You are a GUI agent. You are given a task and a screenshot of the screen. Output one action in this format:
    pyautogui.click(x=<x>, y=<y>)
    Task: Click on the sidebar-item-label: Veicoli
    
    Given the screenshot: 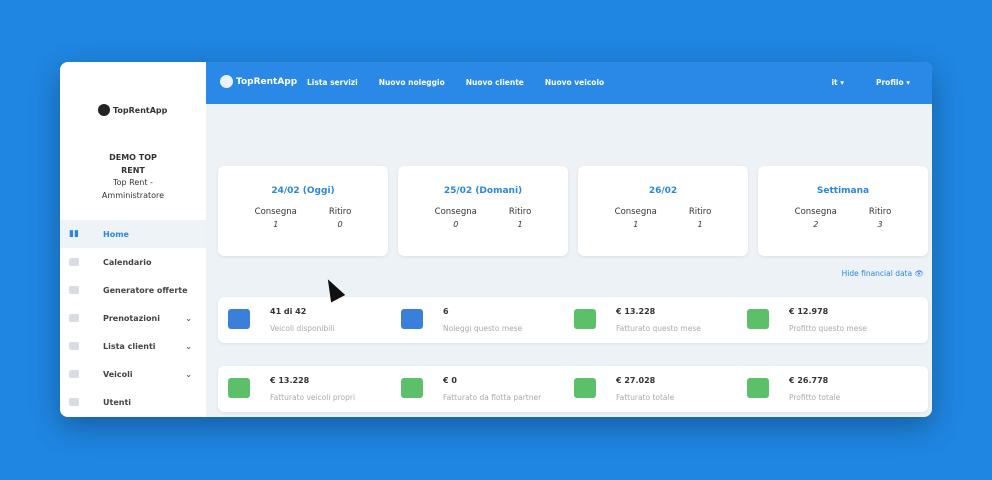 What is the action you would take?
    pyautogui.click(x=118, y=374)
    